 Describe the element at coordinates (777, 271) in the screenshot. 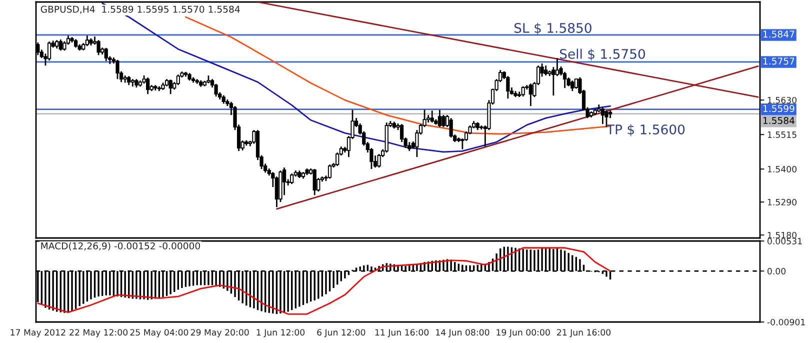

I see `y-tick-label: 0.00` at that location.